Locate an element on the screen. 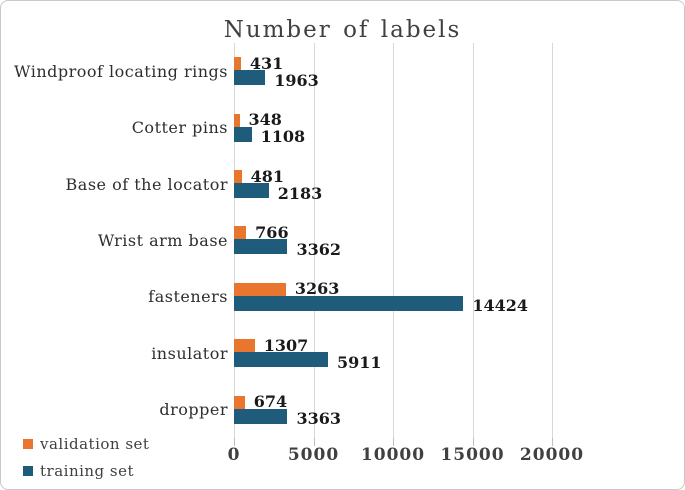  category-label: fasteners is located at coordinates (188, 297).